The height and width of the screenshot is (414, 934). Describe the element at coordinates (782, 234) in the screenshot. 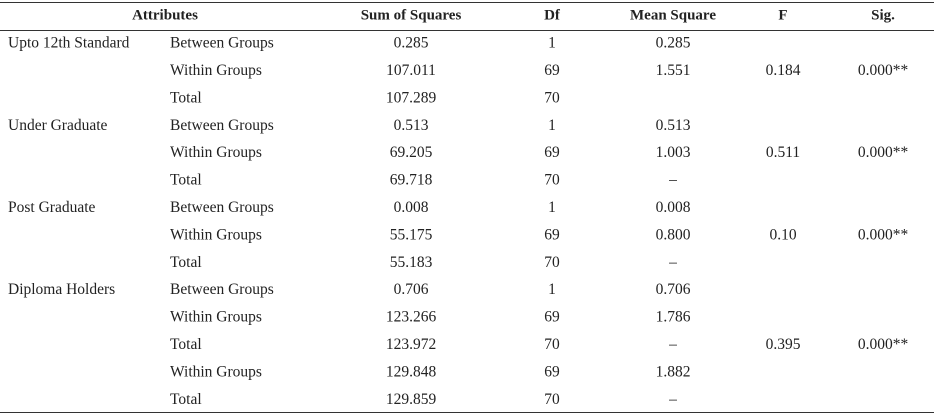

I see `f-value-cell: 0.10` at that location.